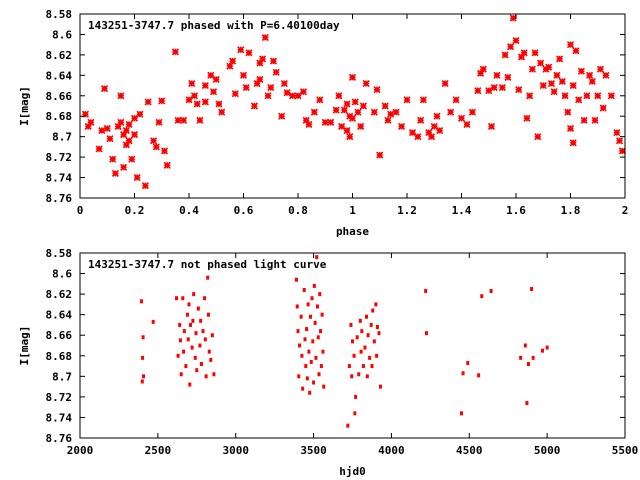  What do you see at coordinates (80, 210) in the screenshot?
I see `phased-x-tick-label: 0` at bounding box center [80, 210].